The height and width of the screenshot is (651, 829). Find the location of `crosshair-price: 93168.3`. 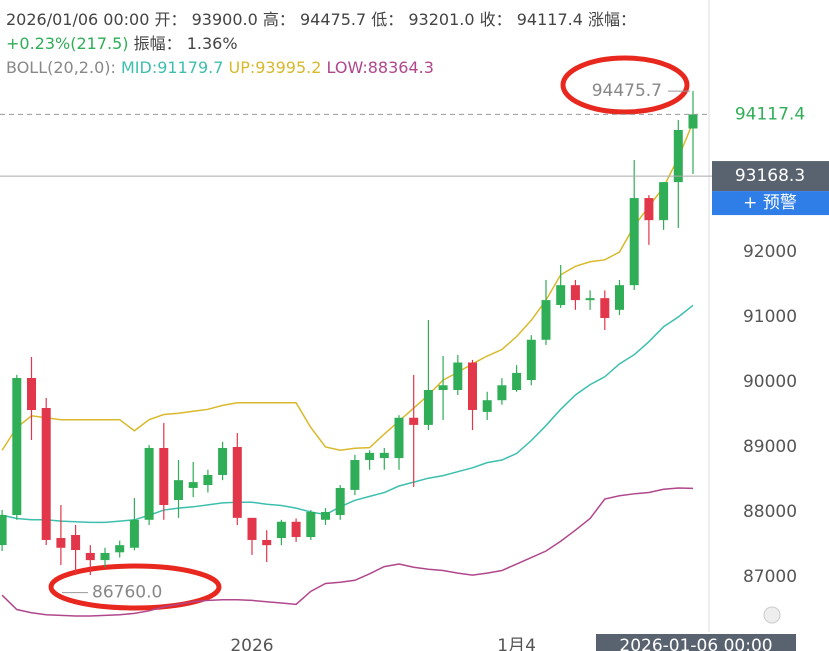

crosshair-price: 93168.3 is located at coordinates (770, 176).